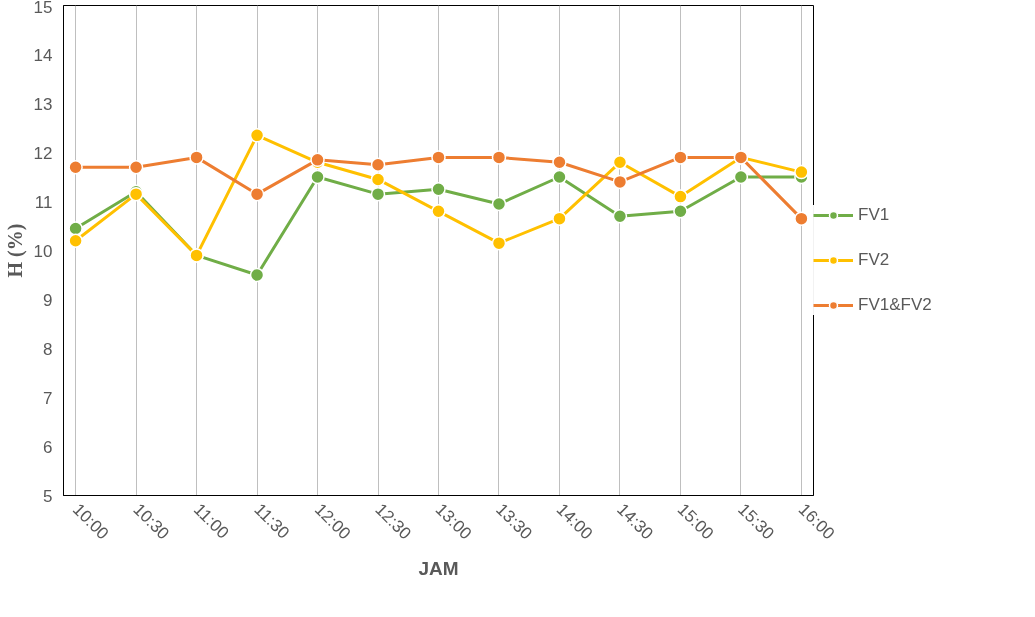  I want to click on y-tick-label: 8, so click(48, 349).